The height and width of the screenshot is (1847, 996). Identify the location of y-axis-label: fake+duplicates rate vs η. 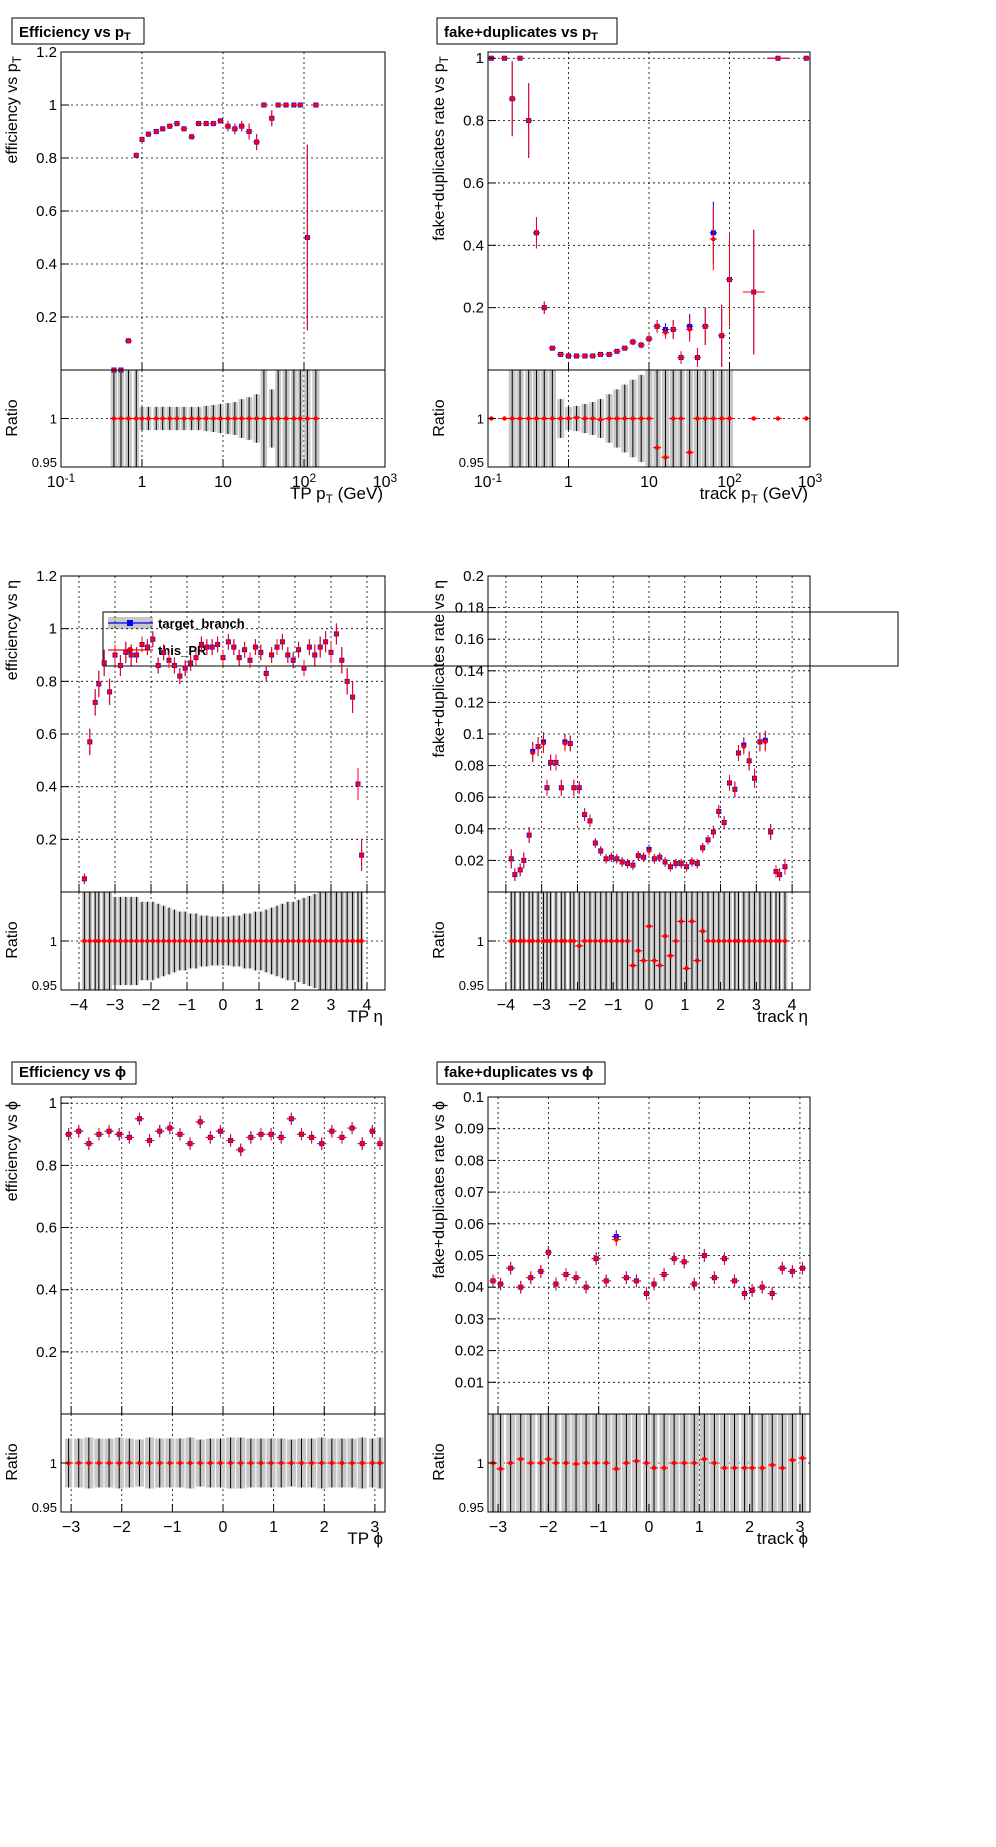
(439, 668).